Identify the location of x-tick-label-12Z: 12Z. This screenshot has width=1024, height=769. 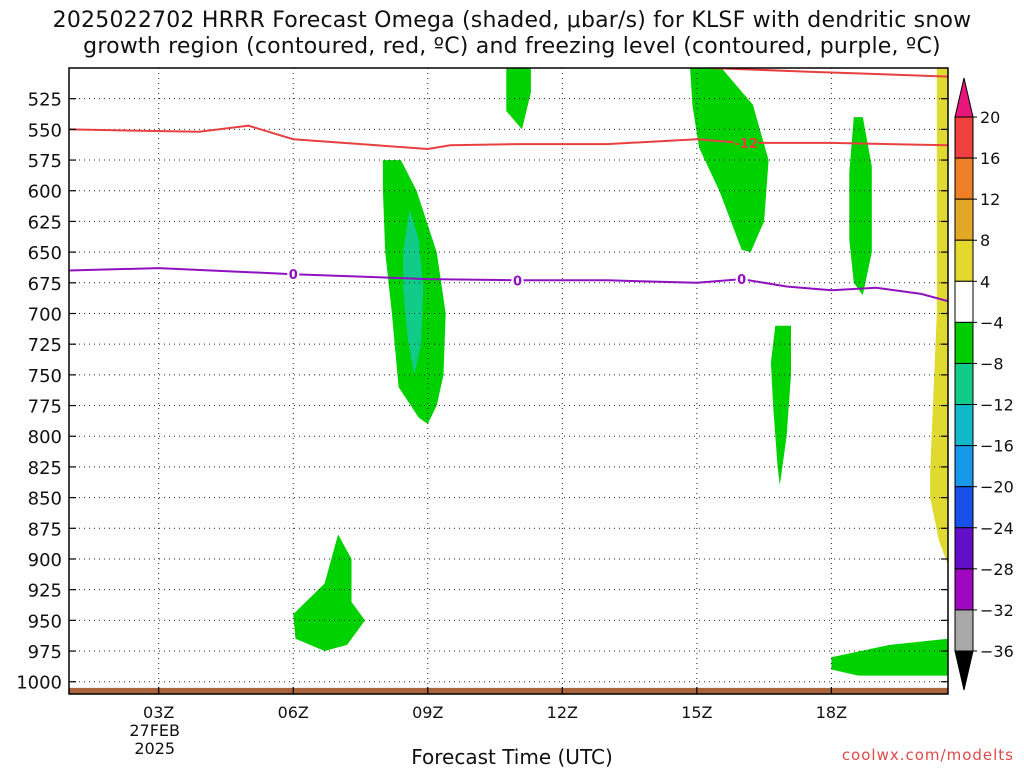
(562, 712).